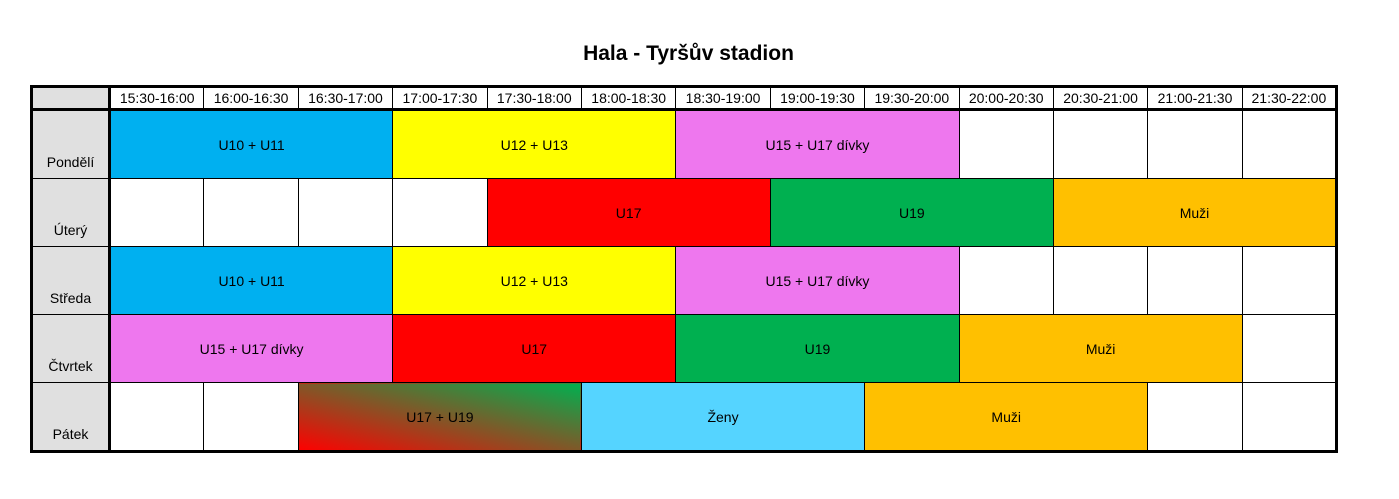 This screenshot has width=1399, height=499. Describe the element at coordinates (345, 98) in the screenshot. I see `time-header: 16:30-17:00` at that location.